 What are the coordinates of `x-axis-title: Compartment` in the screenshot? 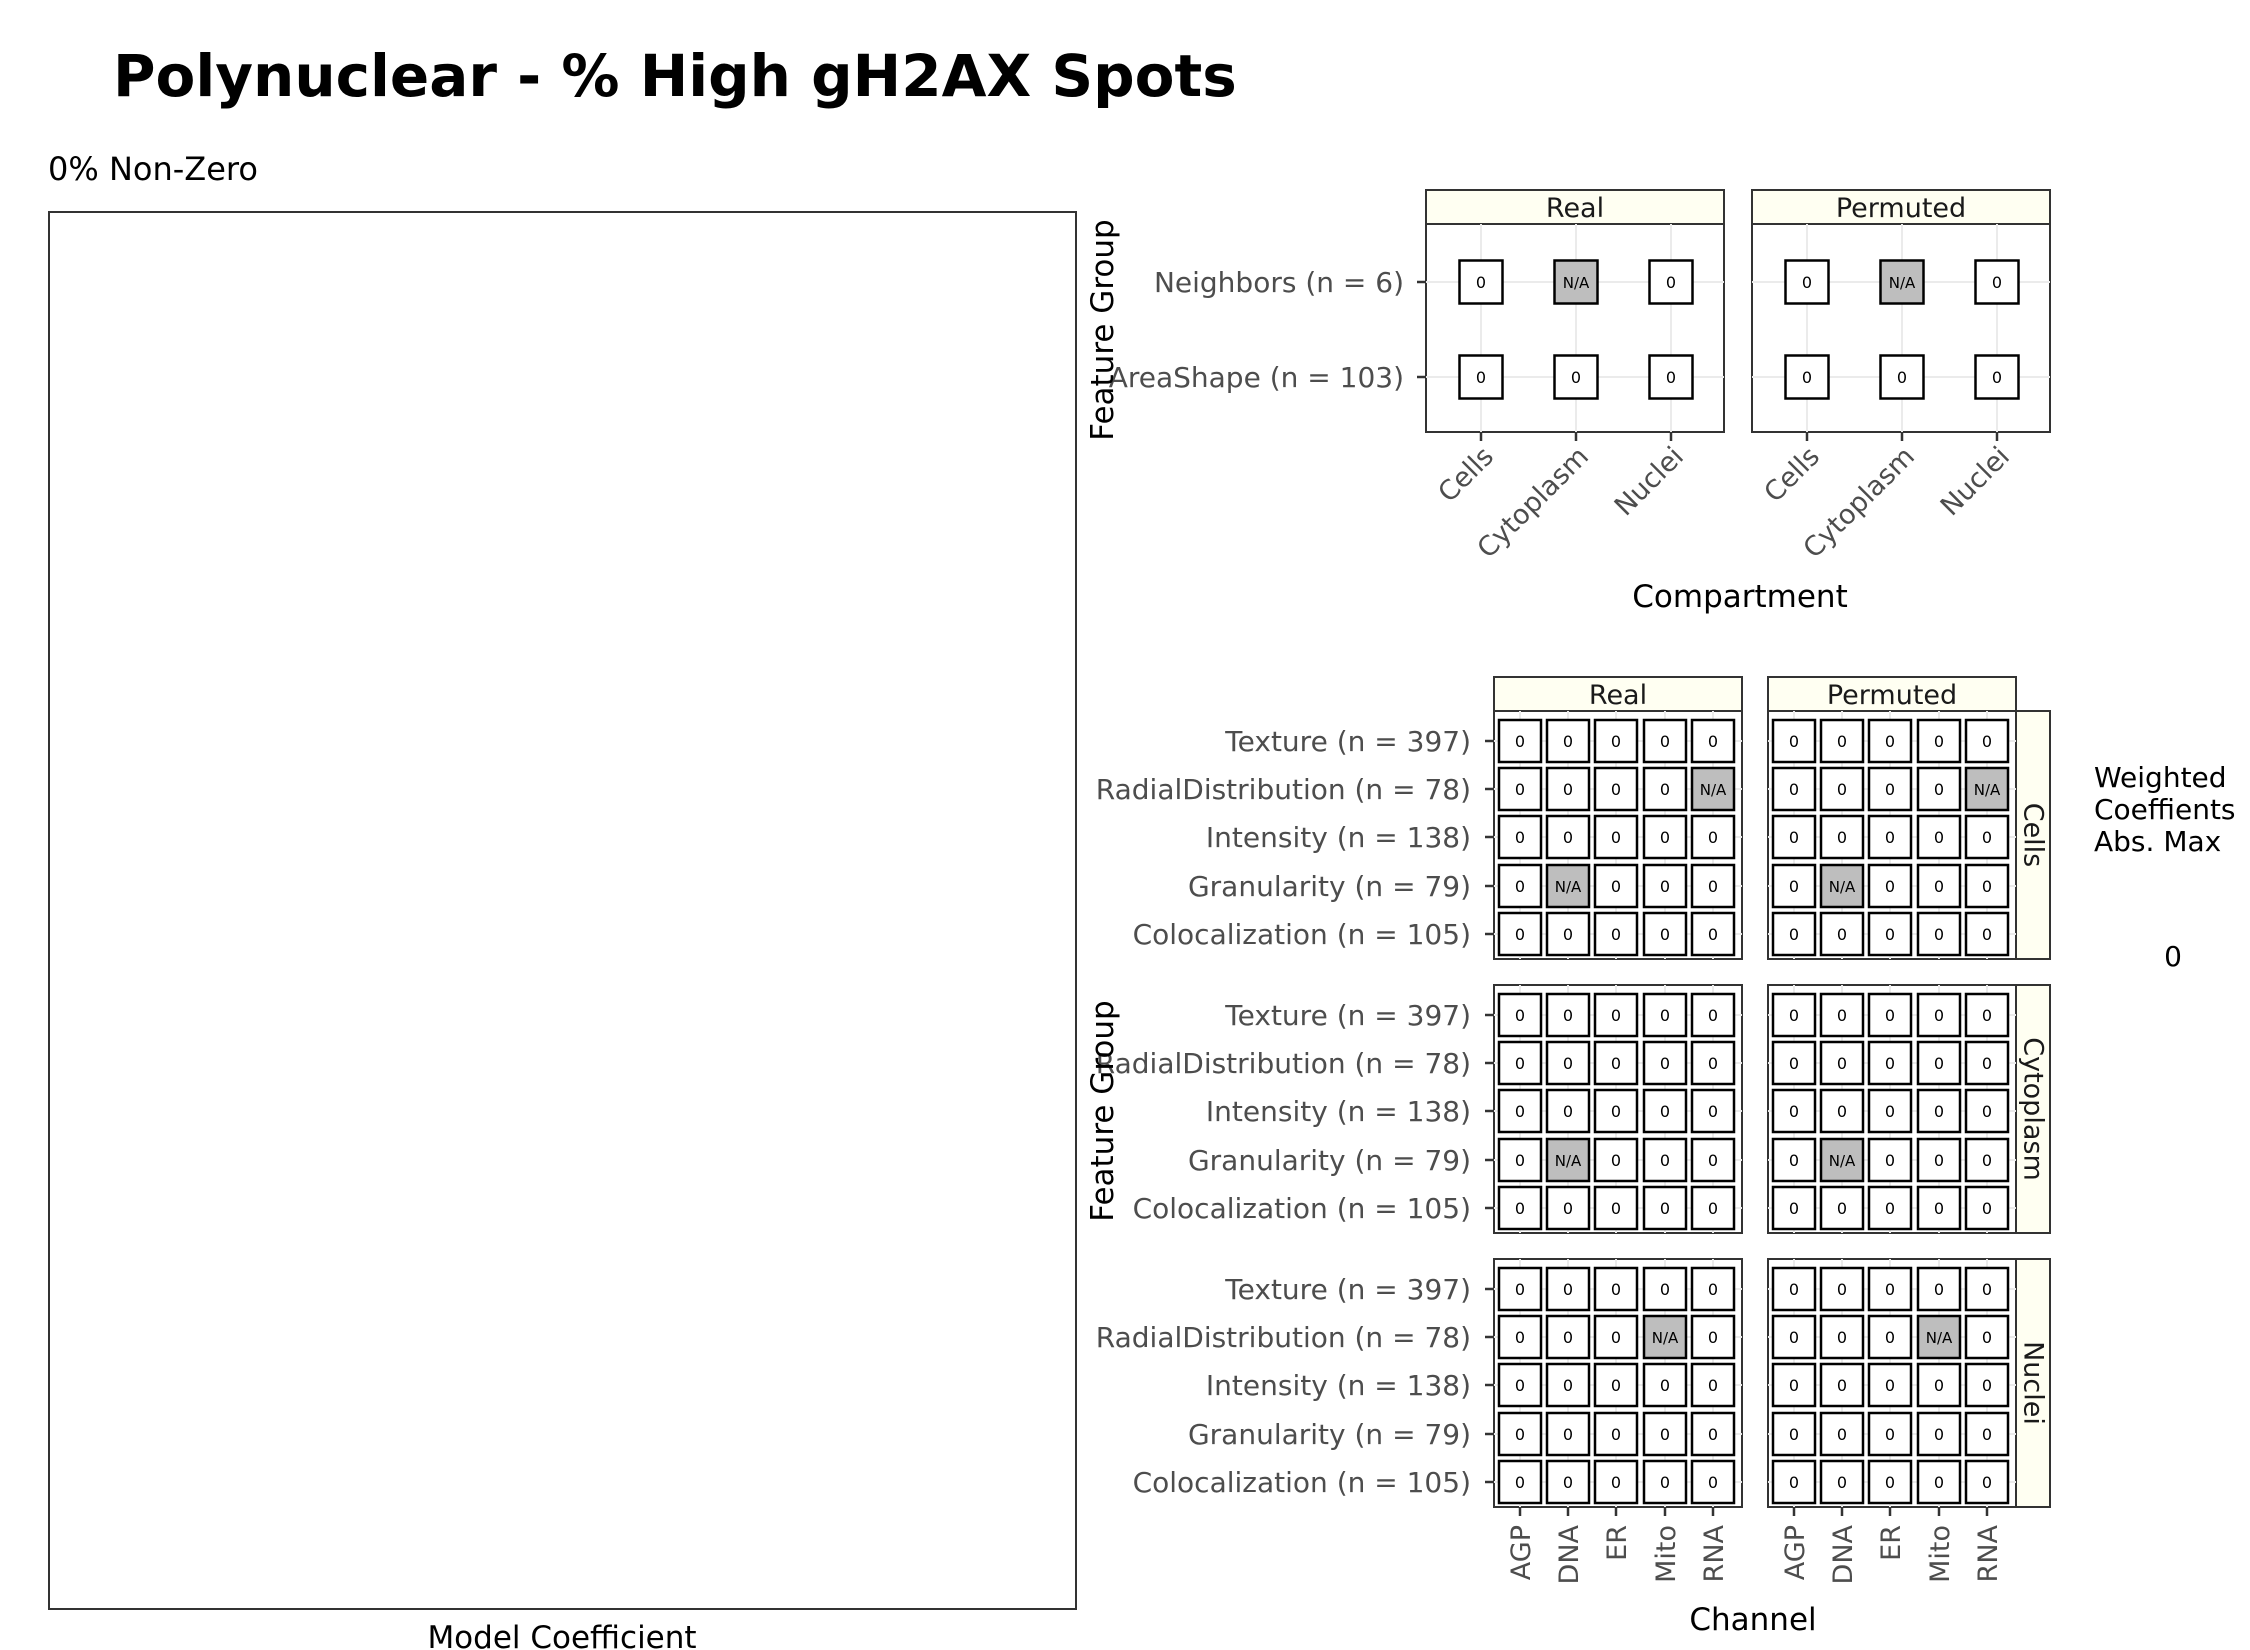 It's located at (1739, 597).